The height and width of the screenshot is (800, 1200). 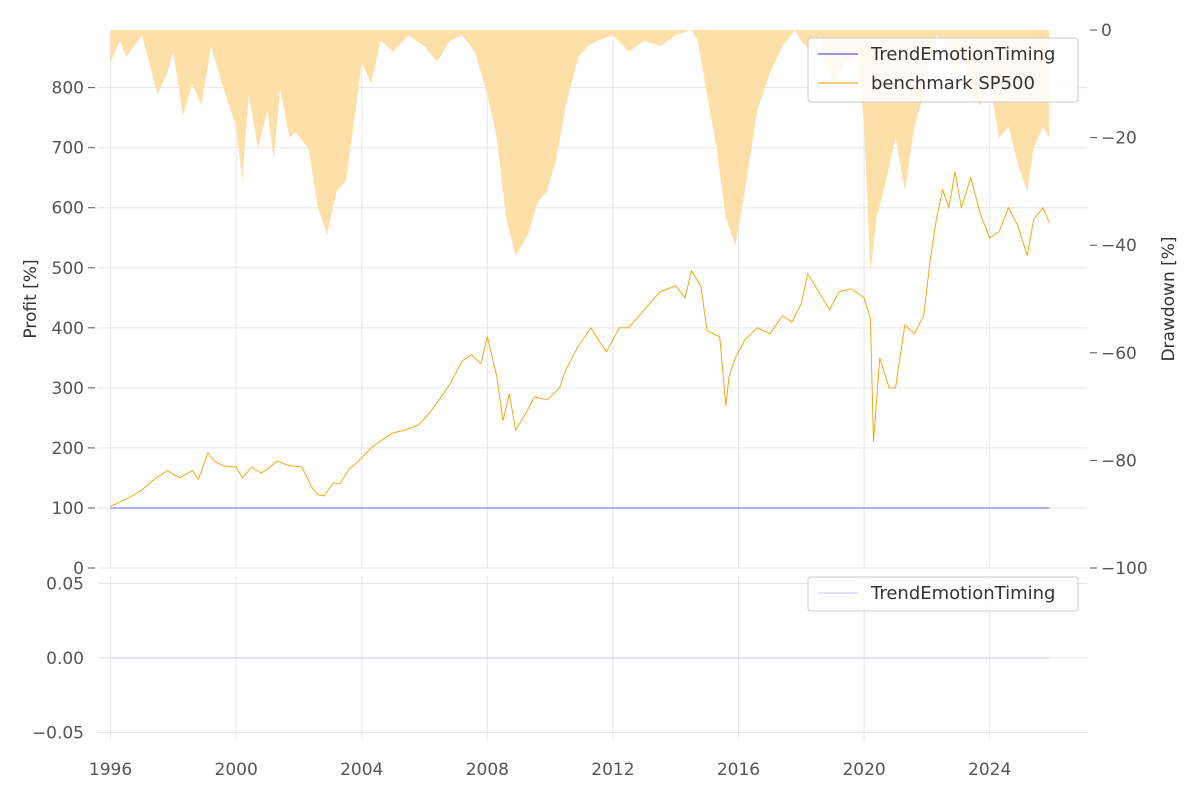 What do you see at coordinates (68, 449) in the screenshot?
I see `profit-tick-label: 200` at bounding box center [68, 449].